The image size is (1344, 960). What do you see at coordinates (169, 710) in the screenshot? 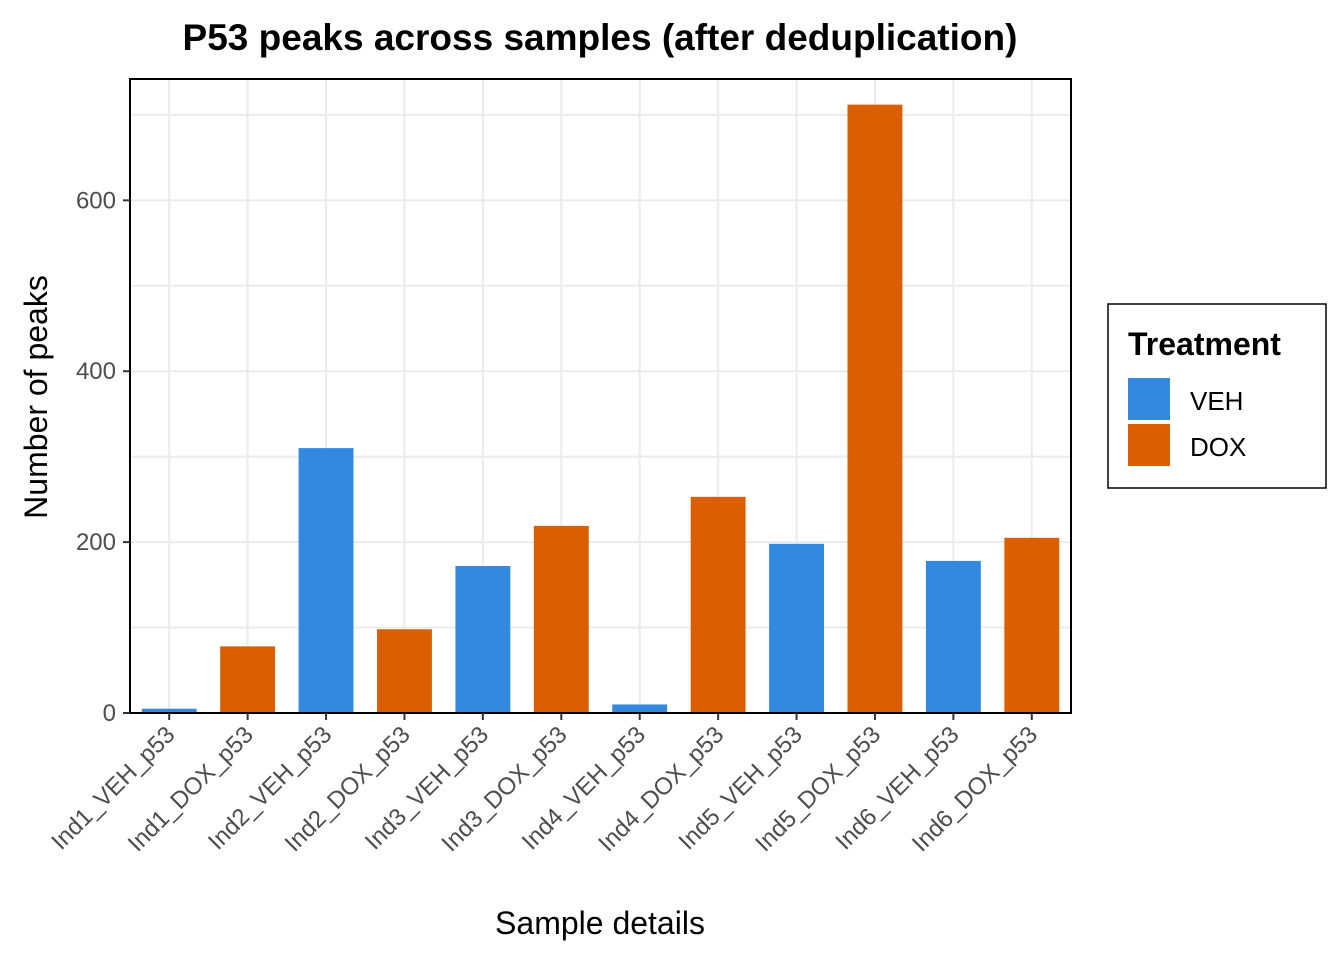
I see `bar-ind1-veh-p53` at bounding box center [169, 710].